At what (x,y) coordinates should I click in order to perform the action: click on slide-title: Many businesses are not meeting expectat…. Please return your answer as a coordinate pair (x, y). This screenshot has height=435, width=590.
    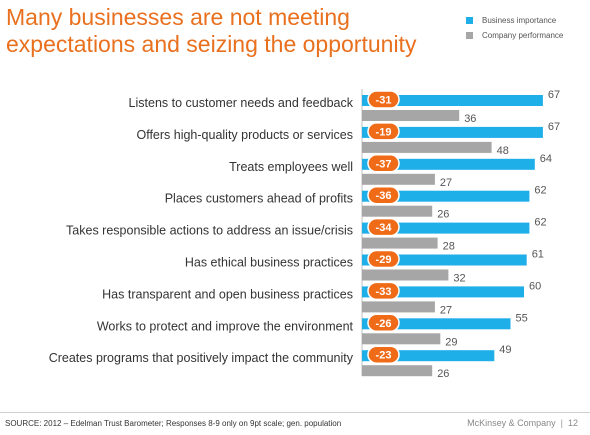
    Looking at the image, I should click on (211, 30).